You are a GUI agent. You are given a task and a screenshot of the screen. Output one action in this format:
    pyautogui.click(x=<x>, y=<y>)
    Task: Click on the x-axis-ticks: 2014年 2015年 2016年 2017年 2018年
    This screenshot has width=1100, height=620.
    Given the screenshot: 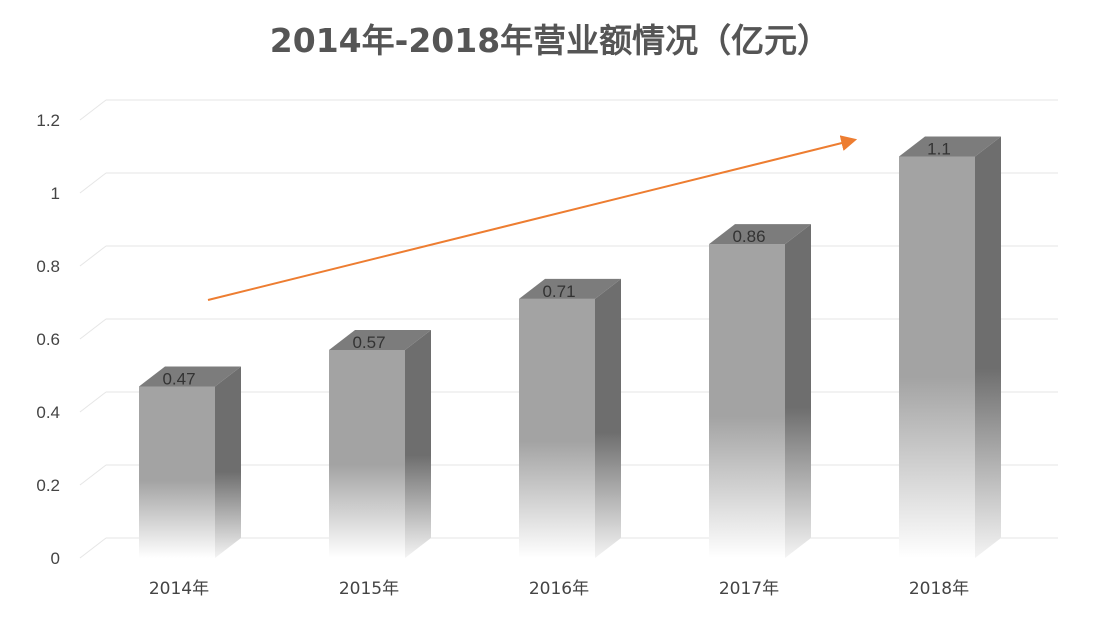 What is the action you would take?
    pyautogui.click(x=559, y=589)
    